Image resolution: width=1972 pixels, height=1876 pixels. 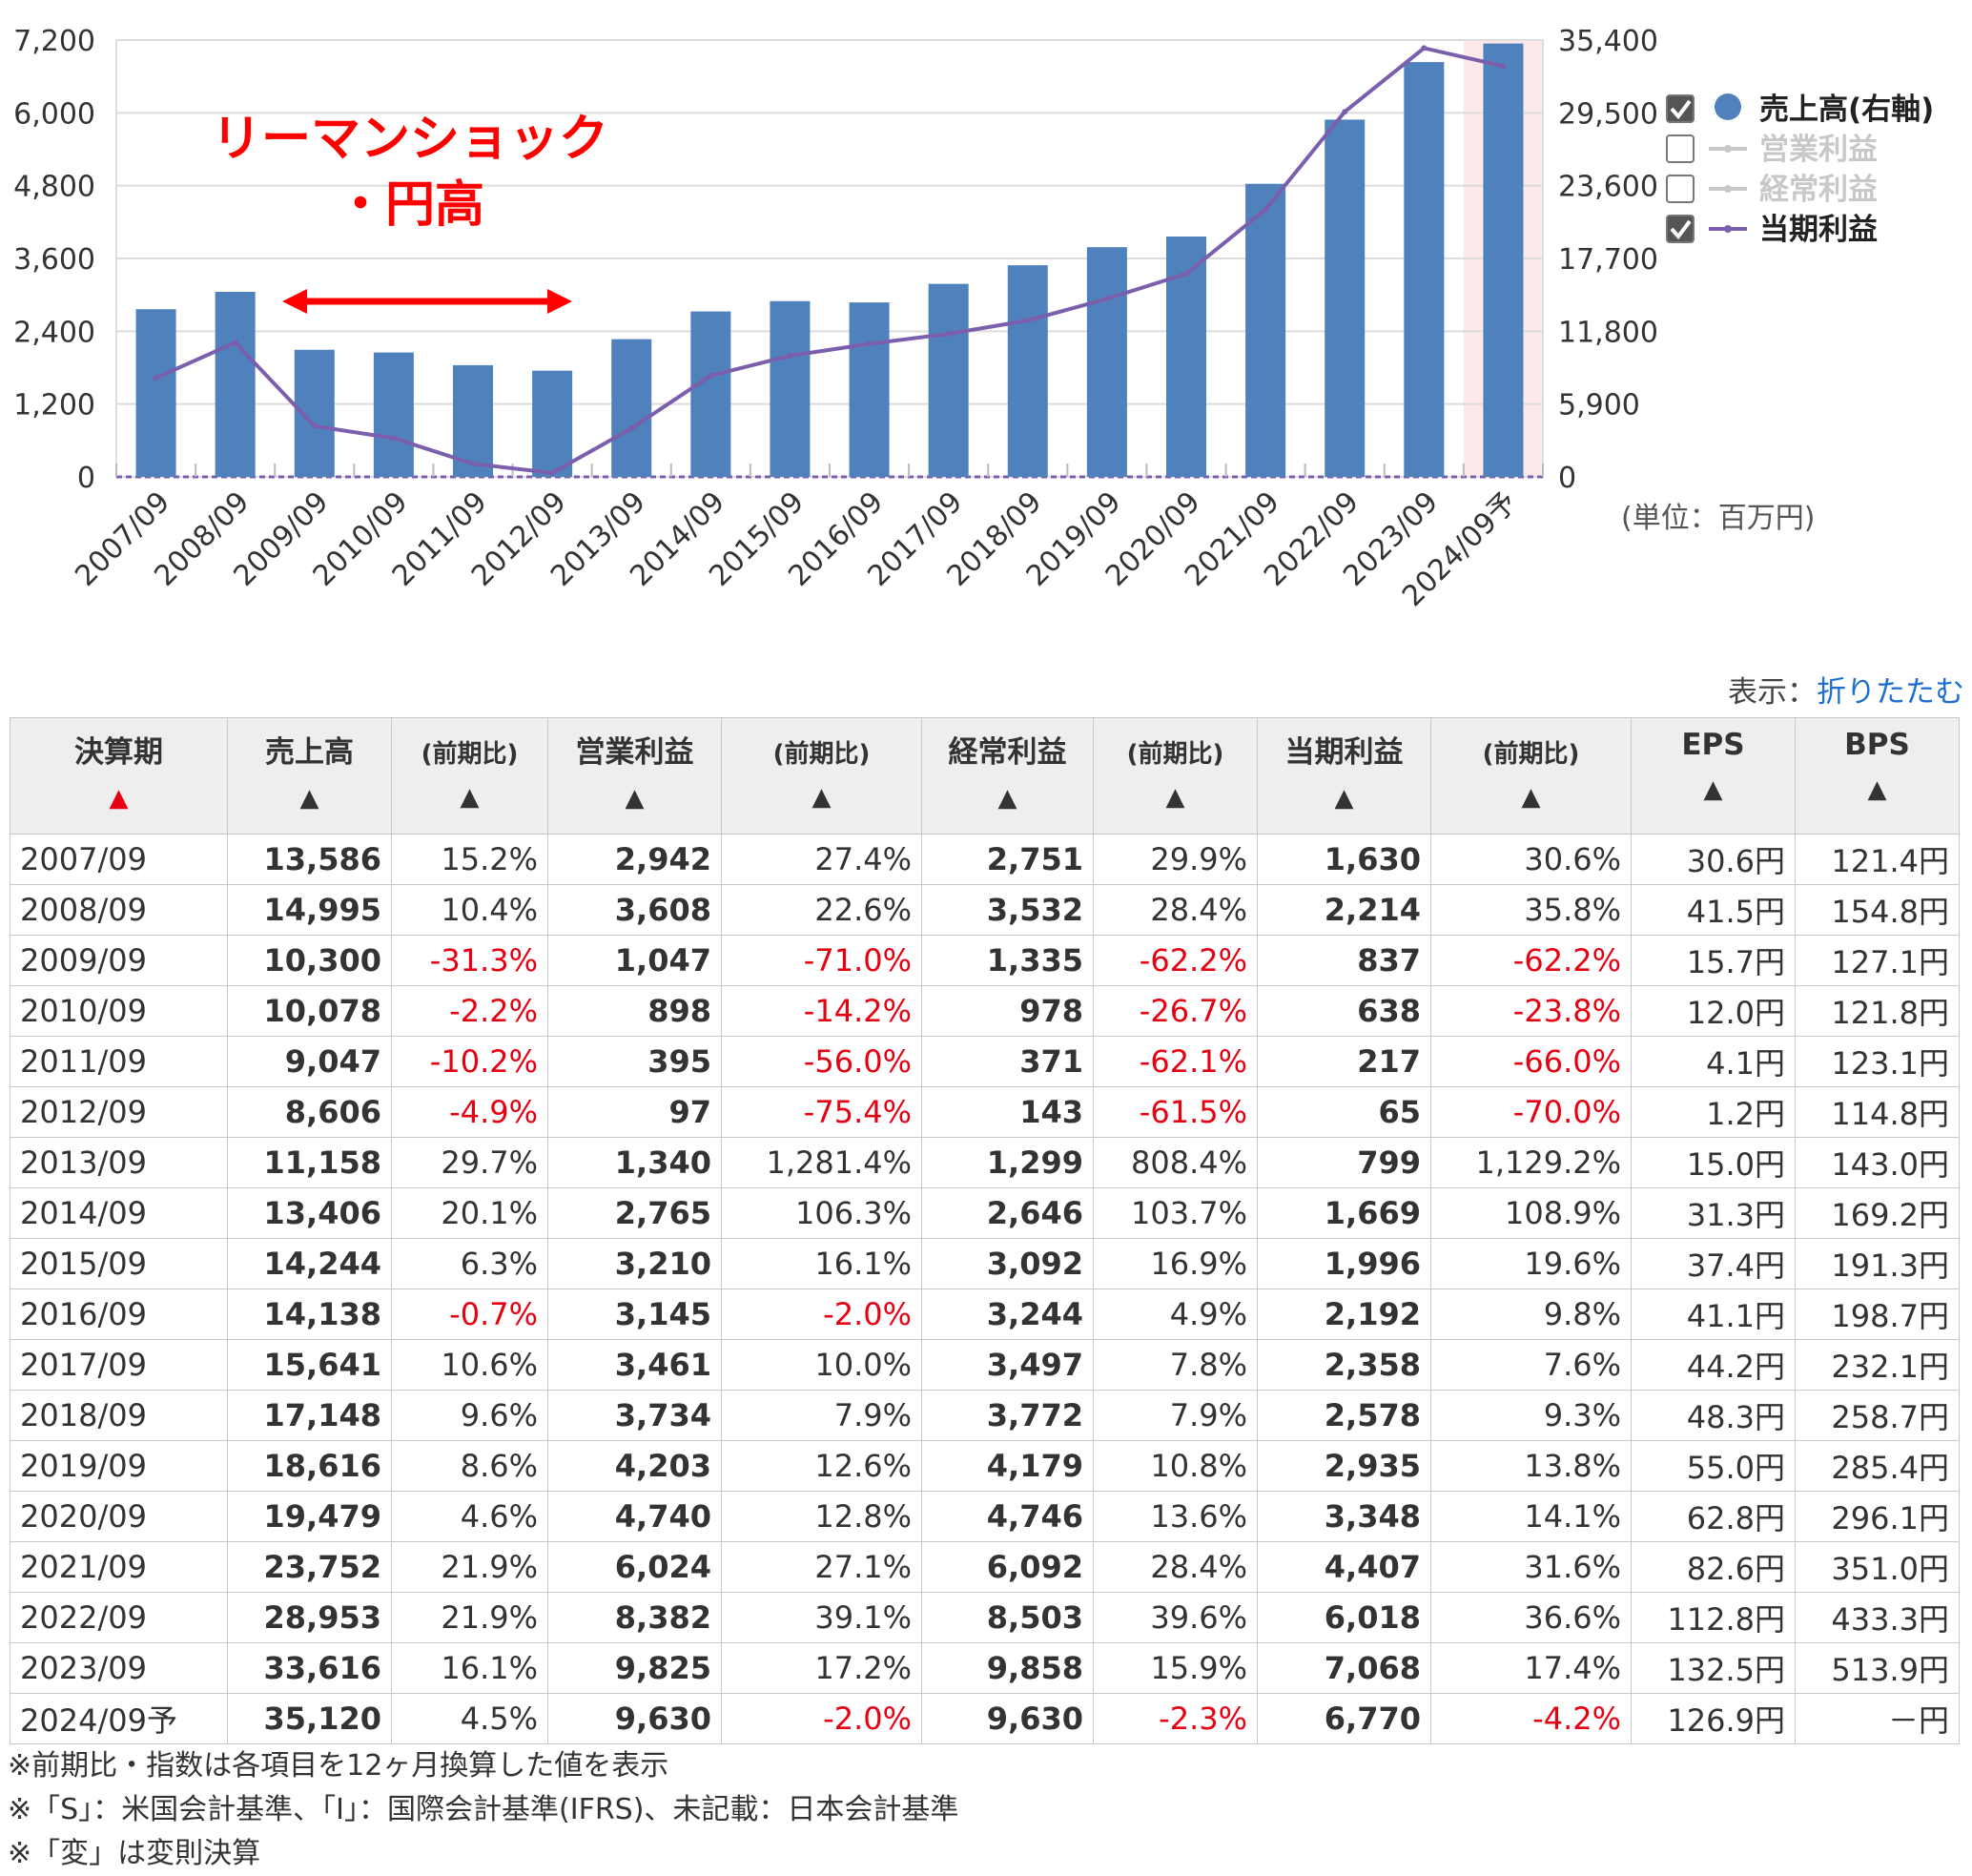 What do you see at coordinates (310, 1061) in the screenshot?
I see `table-cell: 9,047` at bounding box center [310, 1061].